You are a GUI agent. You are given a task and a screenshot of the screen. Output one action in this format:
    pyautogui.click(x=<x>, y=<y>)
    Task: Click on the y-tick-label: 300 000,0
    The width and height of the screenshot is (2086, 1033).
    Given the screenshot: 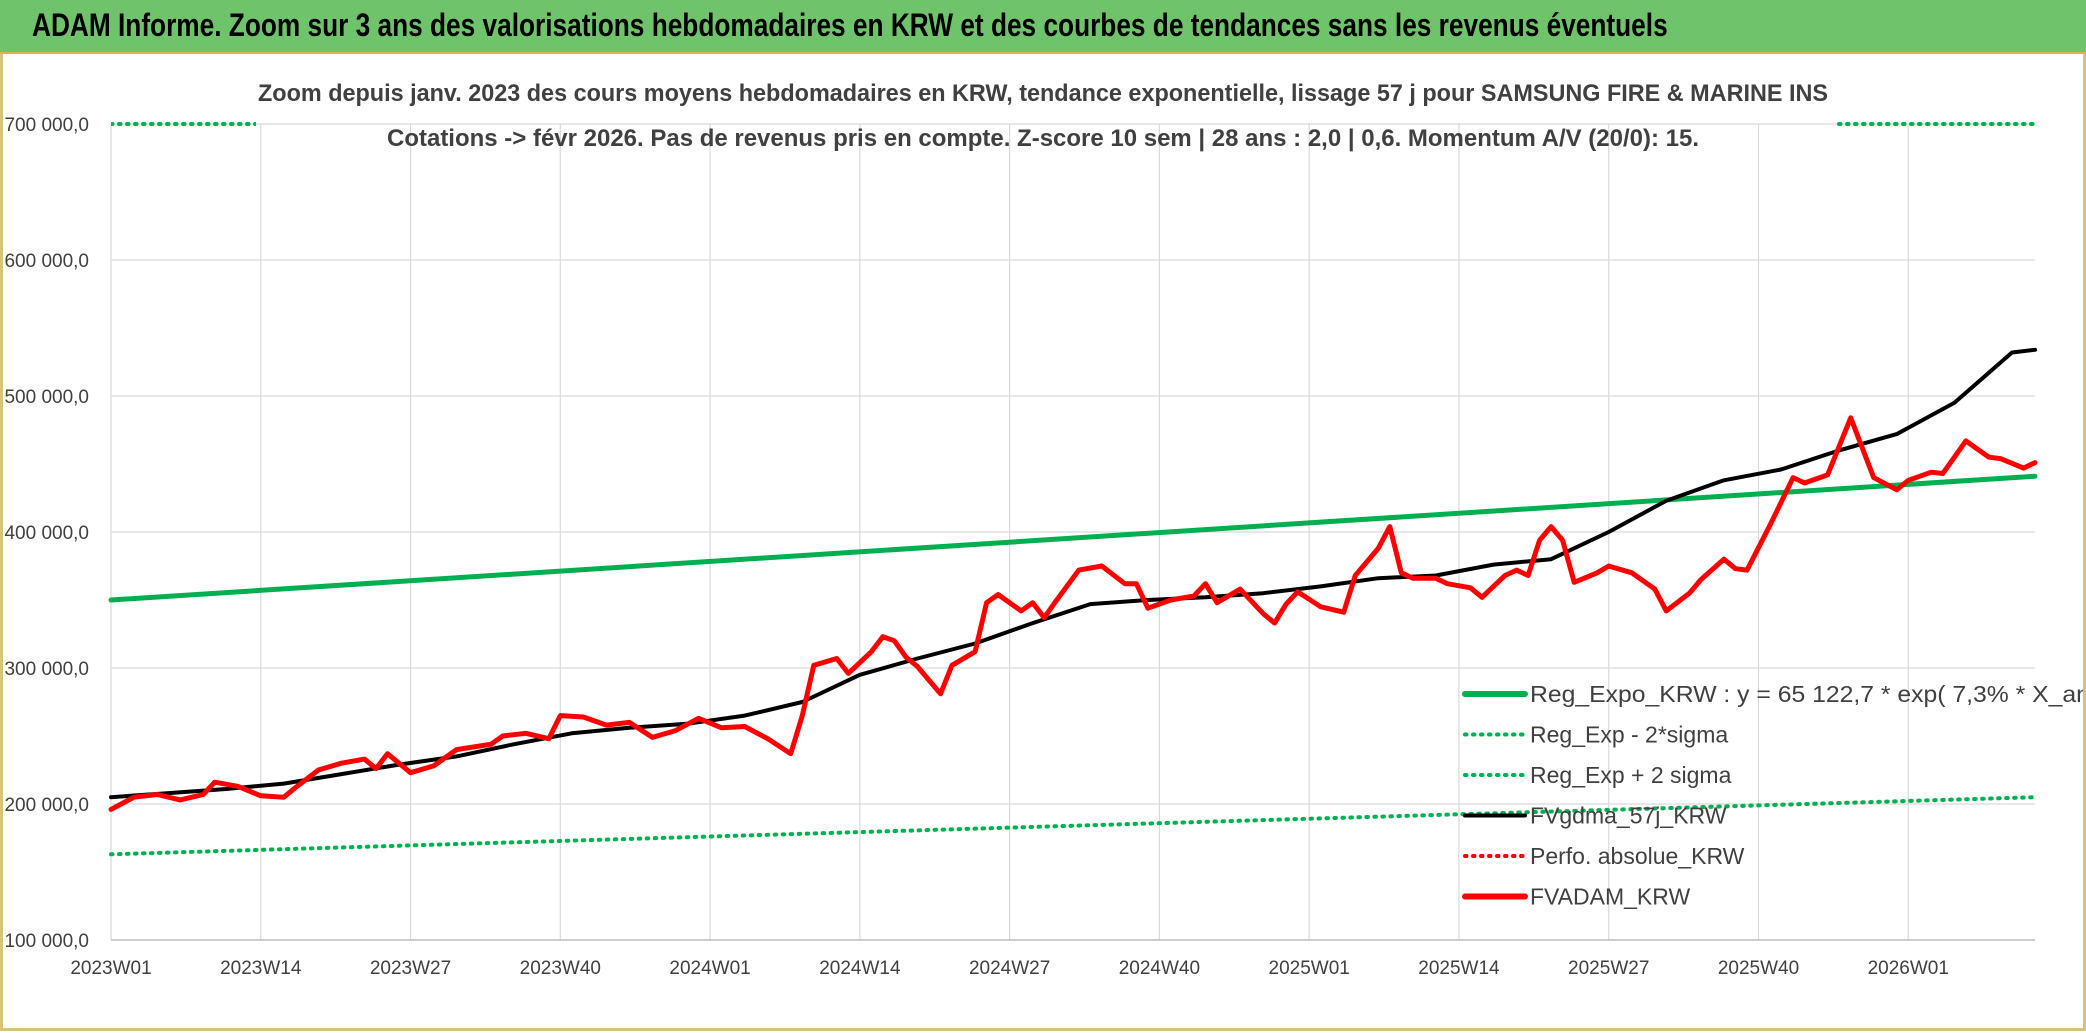 What is the action you would take?
    pyautogui.click(x=46, y=669)
    